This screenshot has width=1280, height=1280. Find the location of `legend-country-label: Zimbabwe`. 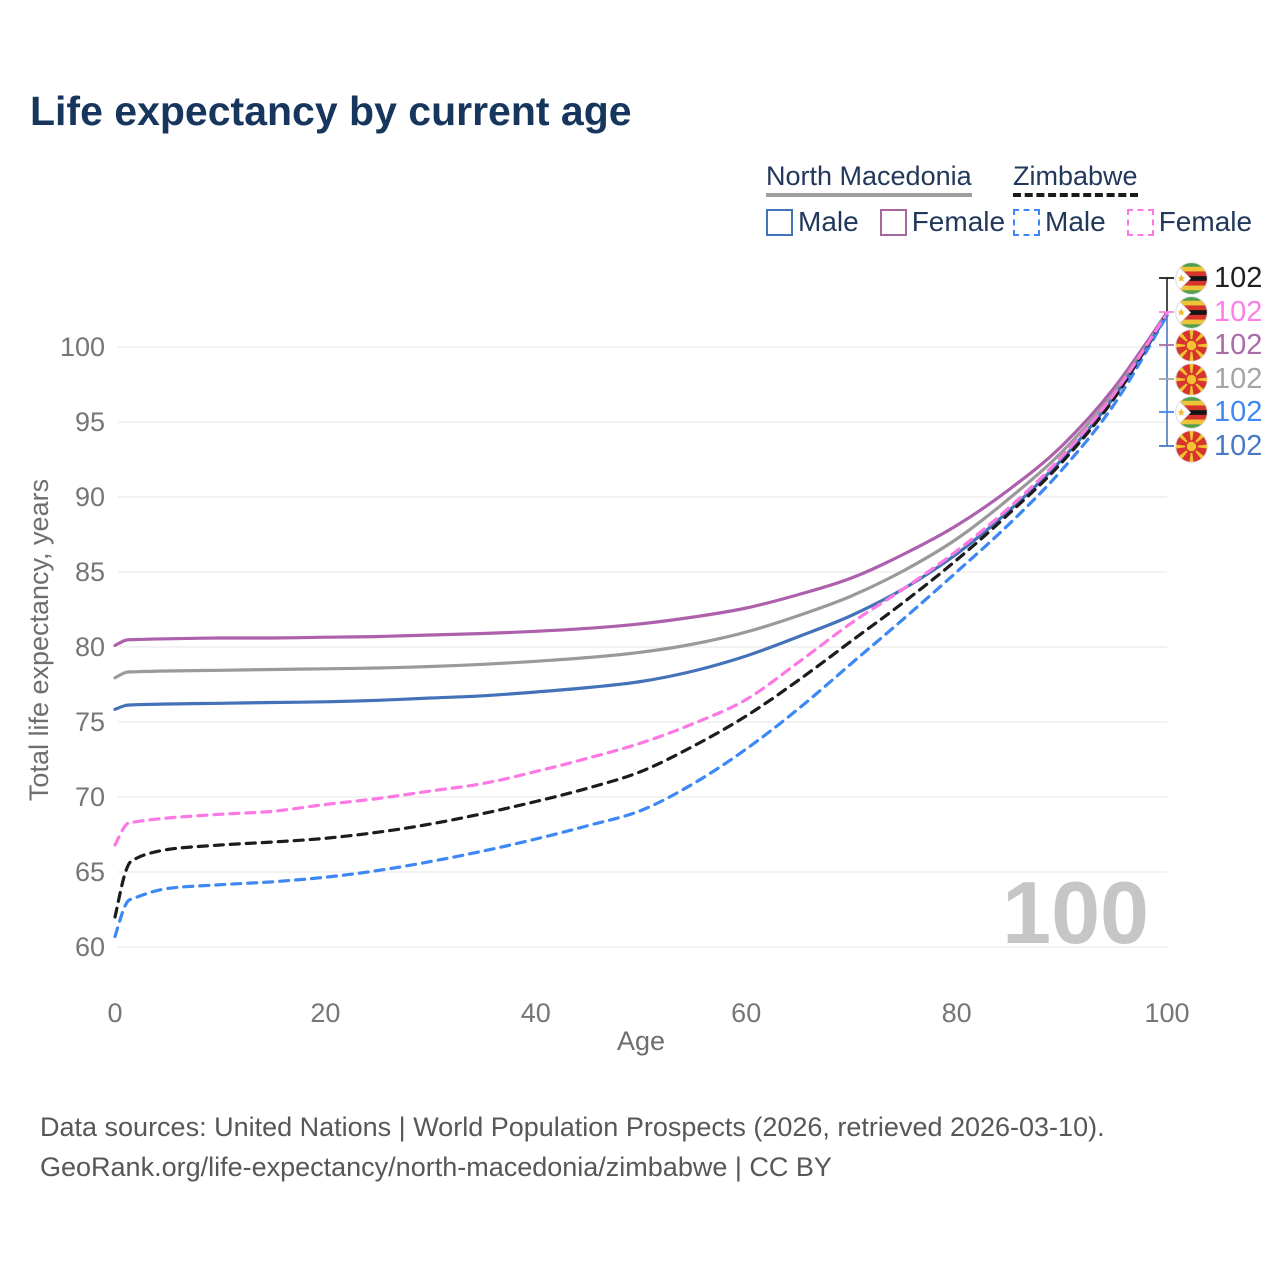

legend-country-label: Zimbabwe is located at coordinates (1075, 180).